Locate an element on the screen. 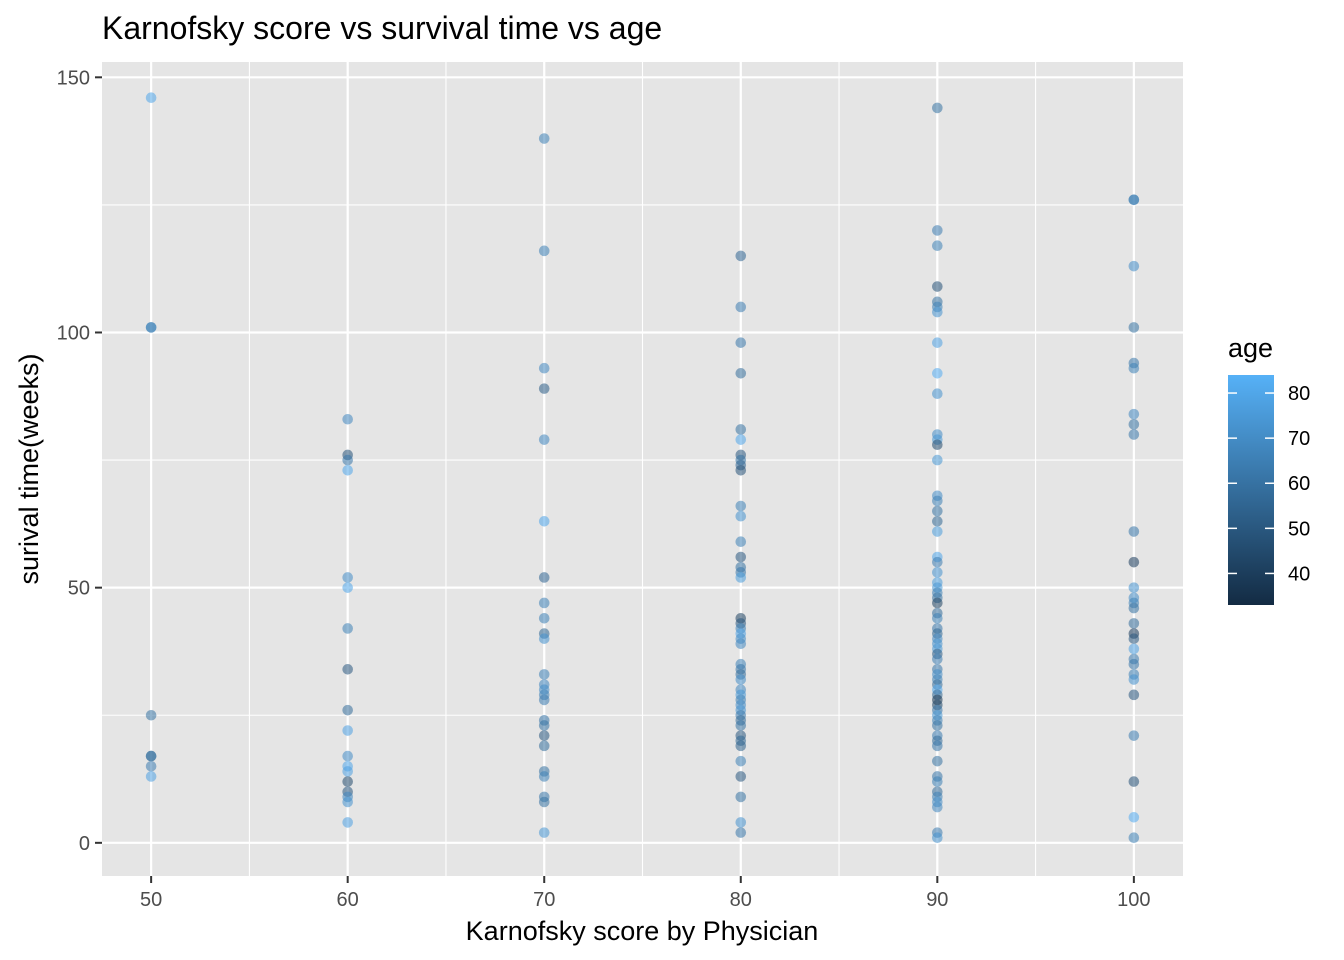  legend-tick-label: 60 is located at coordinates (1299, 484).